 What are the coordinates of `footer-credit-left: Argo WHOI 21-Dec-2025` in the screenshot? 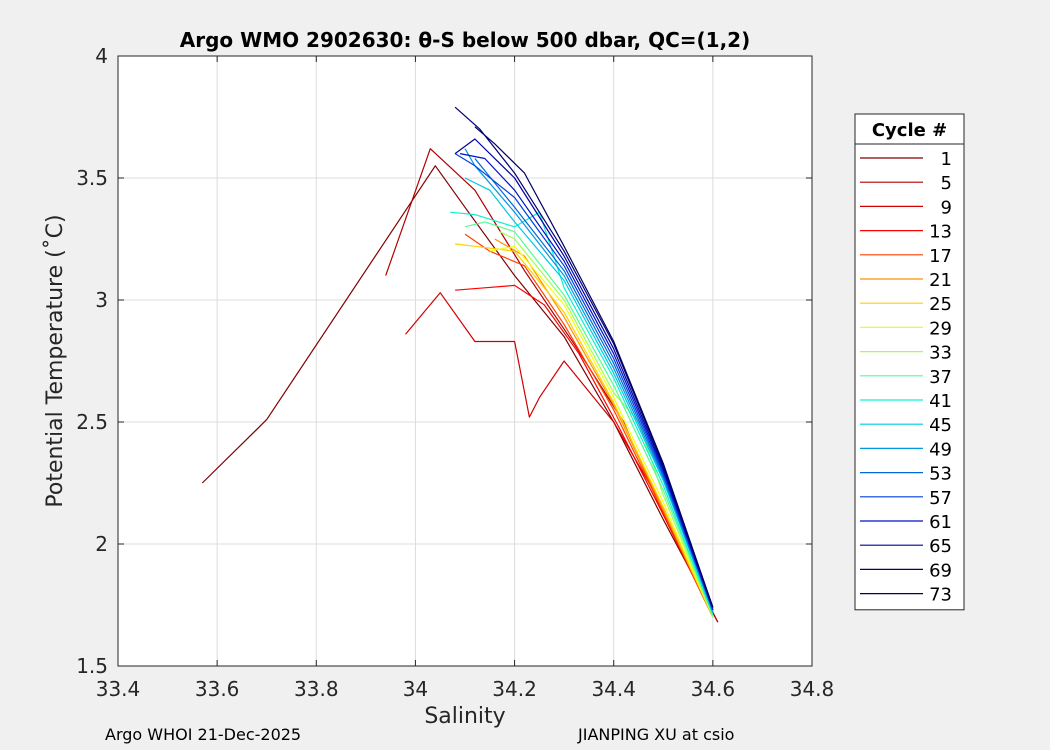 It's located at (203, 734).